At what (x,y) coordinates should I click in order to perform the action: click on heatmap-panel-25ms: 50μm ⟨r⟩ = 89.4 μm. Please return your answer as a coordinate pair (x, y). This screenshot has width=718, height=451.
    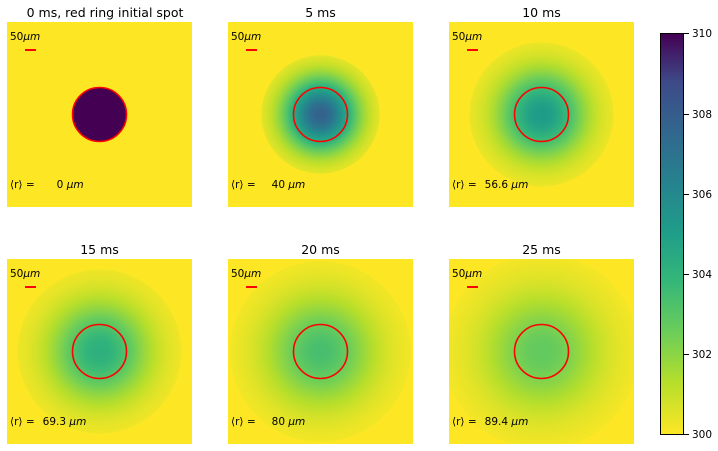
    Looking at the image, I should click on (541, 351).